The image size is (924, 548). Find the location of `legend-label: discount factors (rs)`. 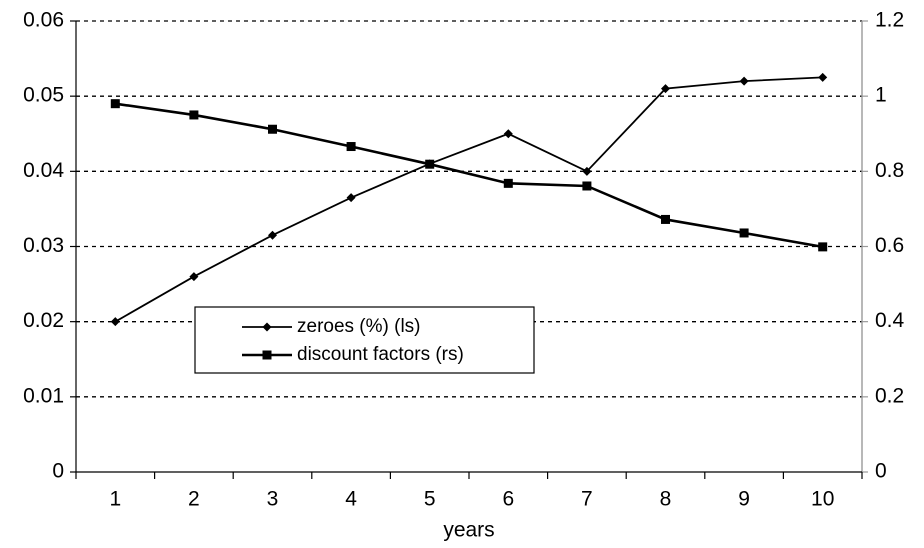

legend-label: discount factors (rs) is located at coordinates (380, 354).